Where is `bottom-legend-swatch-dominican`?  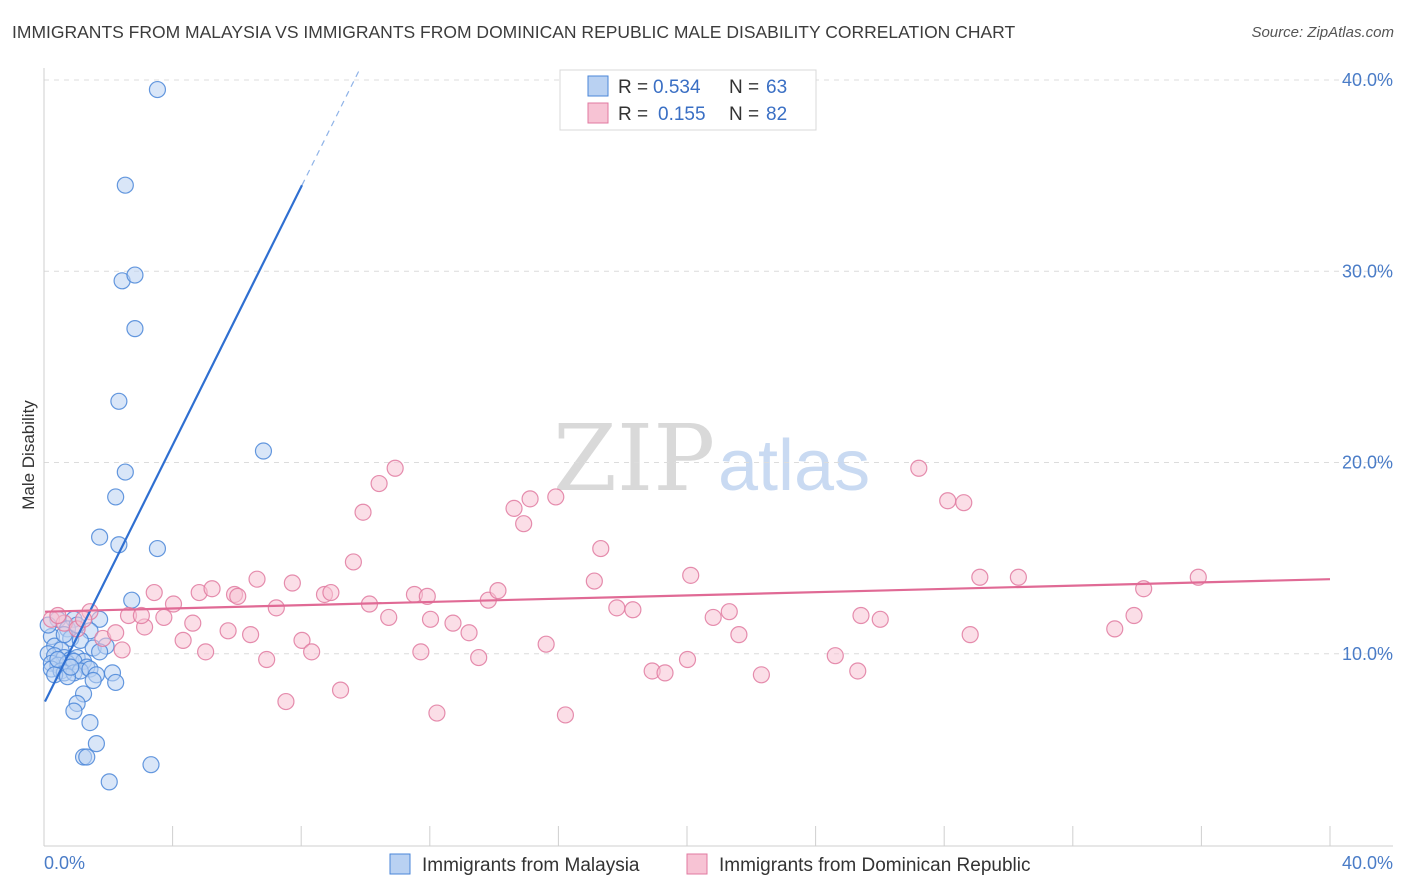 bottom-legend-swatch-dominican is located at coordinates (697, 864).